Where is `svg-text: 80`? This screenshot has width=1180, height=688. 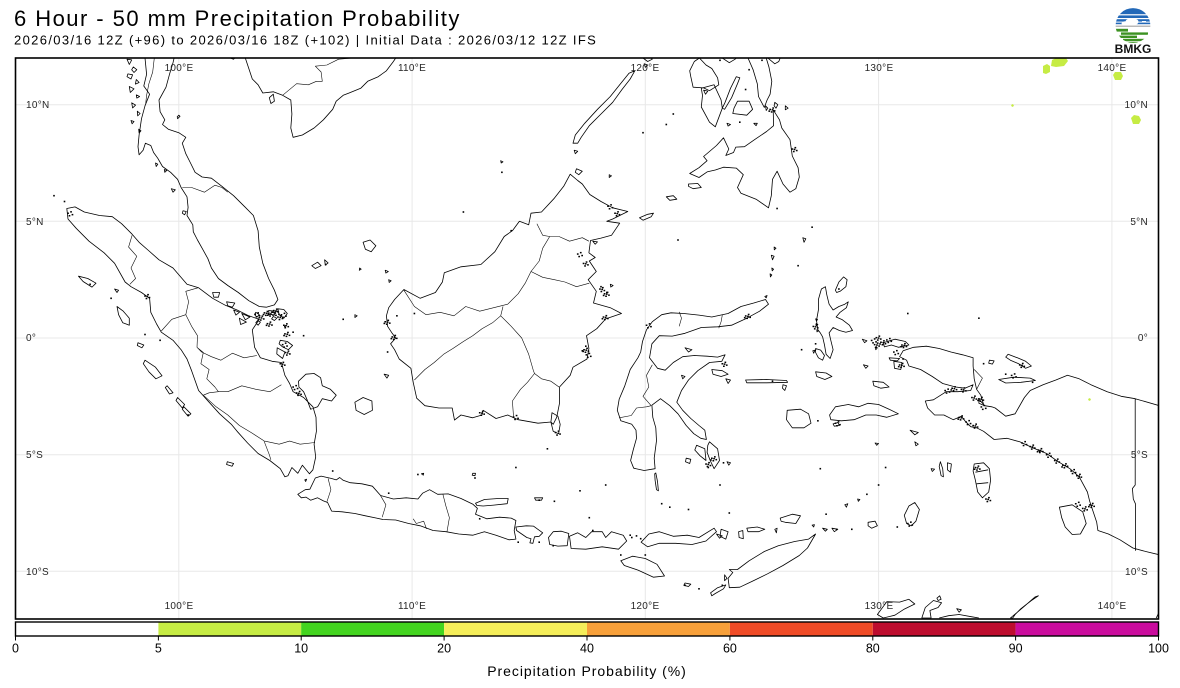 svg-text: 80 is located at coordinates (873, 649).